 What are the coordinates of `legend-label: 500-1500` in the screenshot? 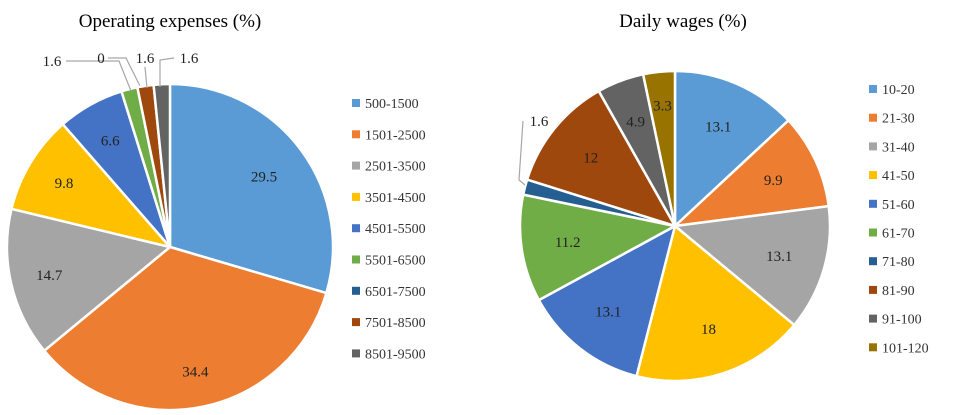 It's located at (392, 104).